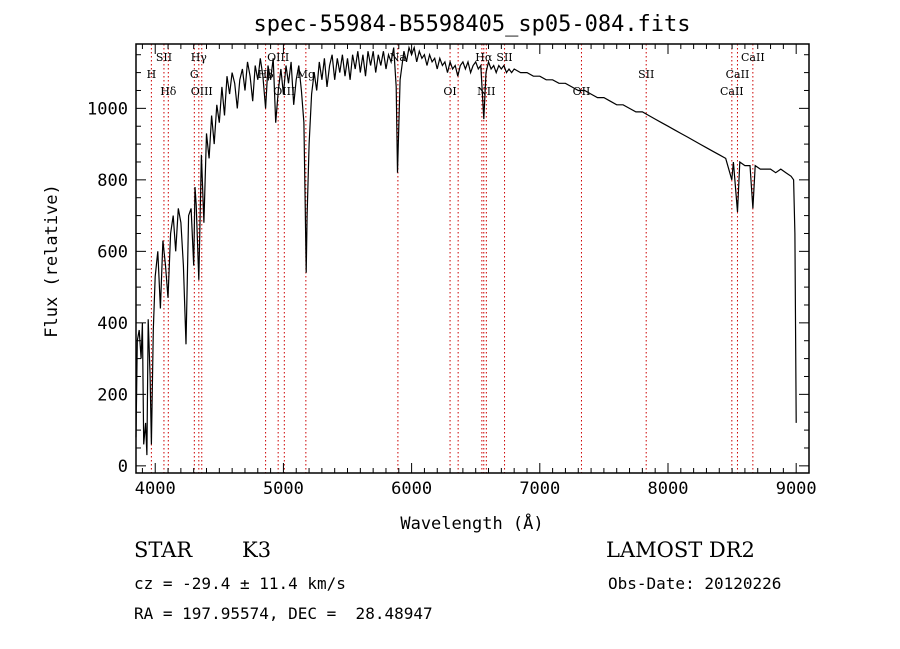 This screenshot has width=900, height=649. Describe the element at coordinates (163, 550) in the screenshot. I see `object-class: STAR` at that location.